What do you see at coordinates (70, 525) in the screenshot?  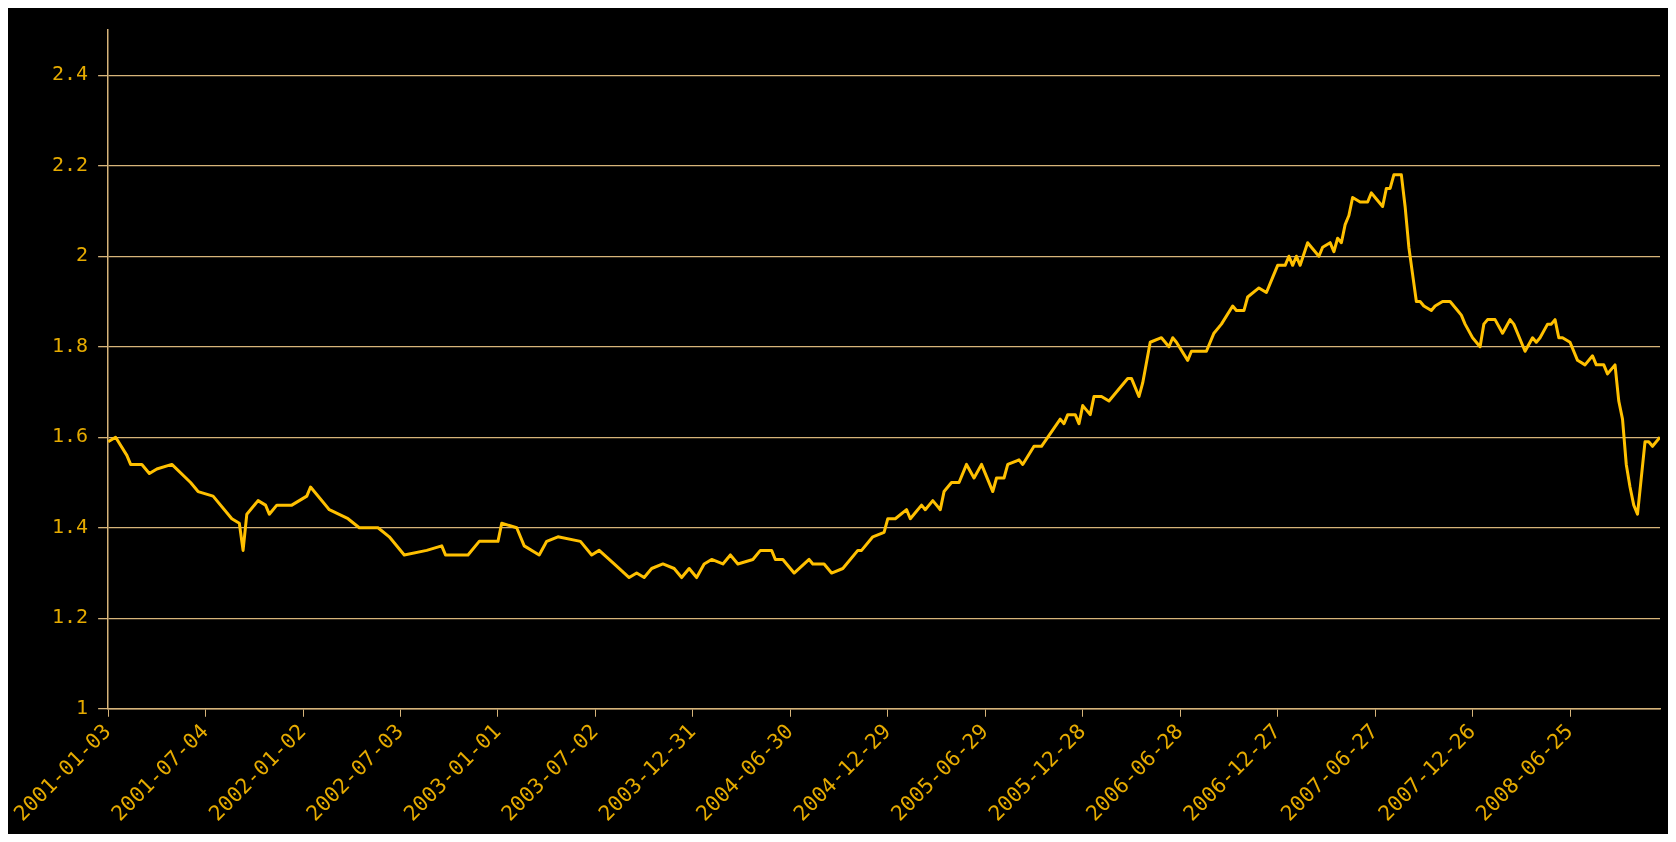 I see `y-tick-label: 1.4` at bounding box center [70, 525].